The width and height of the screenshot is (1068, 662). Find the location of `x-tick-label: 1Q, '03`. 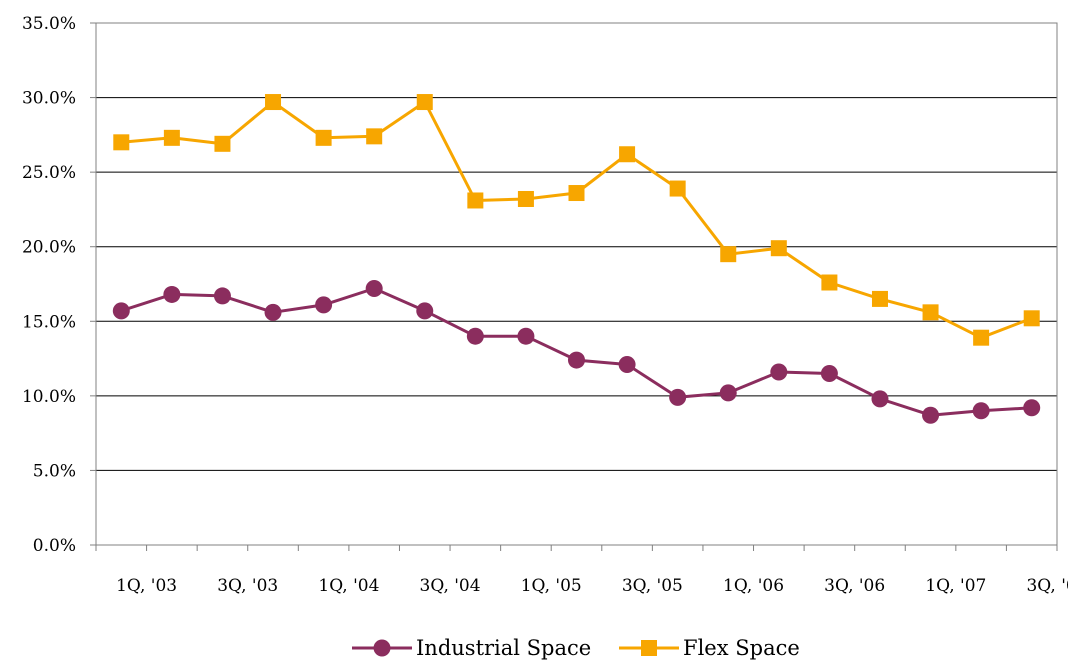

x-tick-label: 1Q, '03 is located at coordinates (146, 586).